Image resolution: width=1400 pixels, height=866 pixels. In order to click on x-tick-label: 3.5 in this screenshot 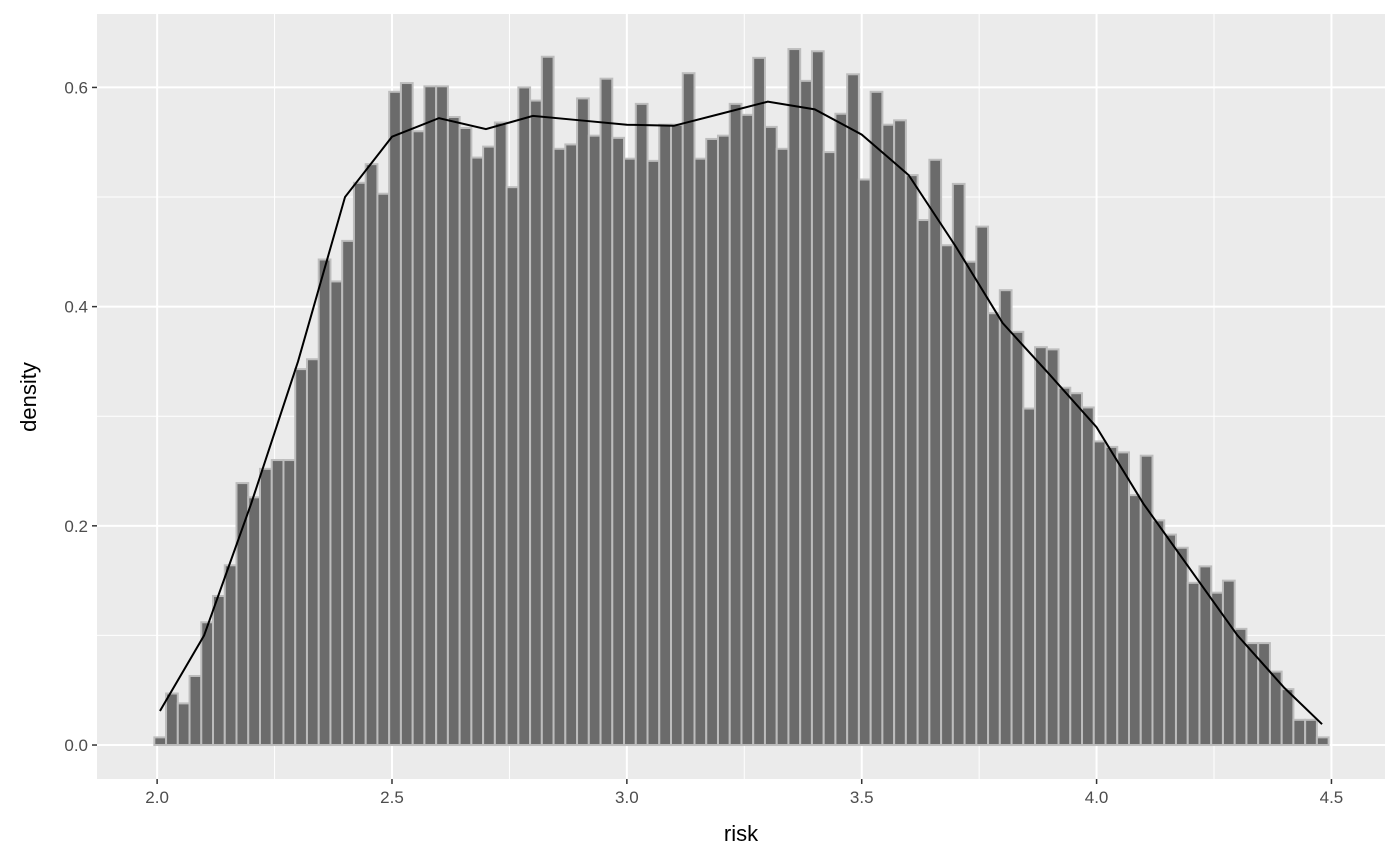, I will do `click(862, 797)`.